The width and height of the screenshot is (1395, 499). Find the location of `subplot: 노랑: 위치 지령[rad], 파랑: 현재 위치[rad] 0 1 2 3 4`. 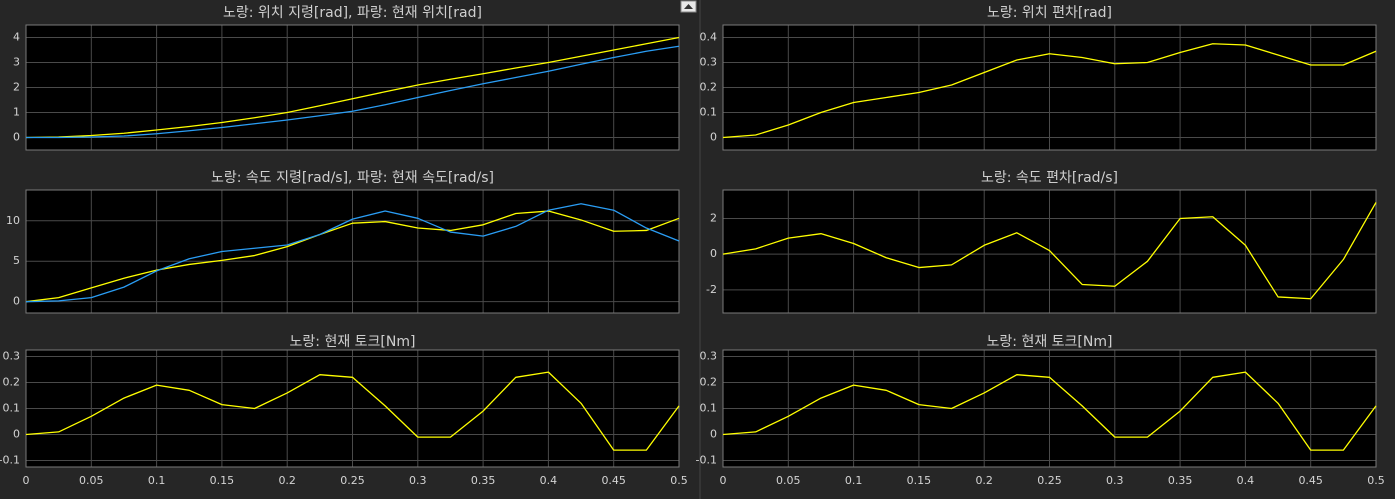

subplot: 노랑: 위치 지령[rad], 파랑: 현재 위치[rad] 0 1 2 3 4 is located at coordinates (346, 78).